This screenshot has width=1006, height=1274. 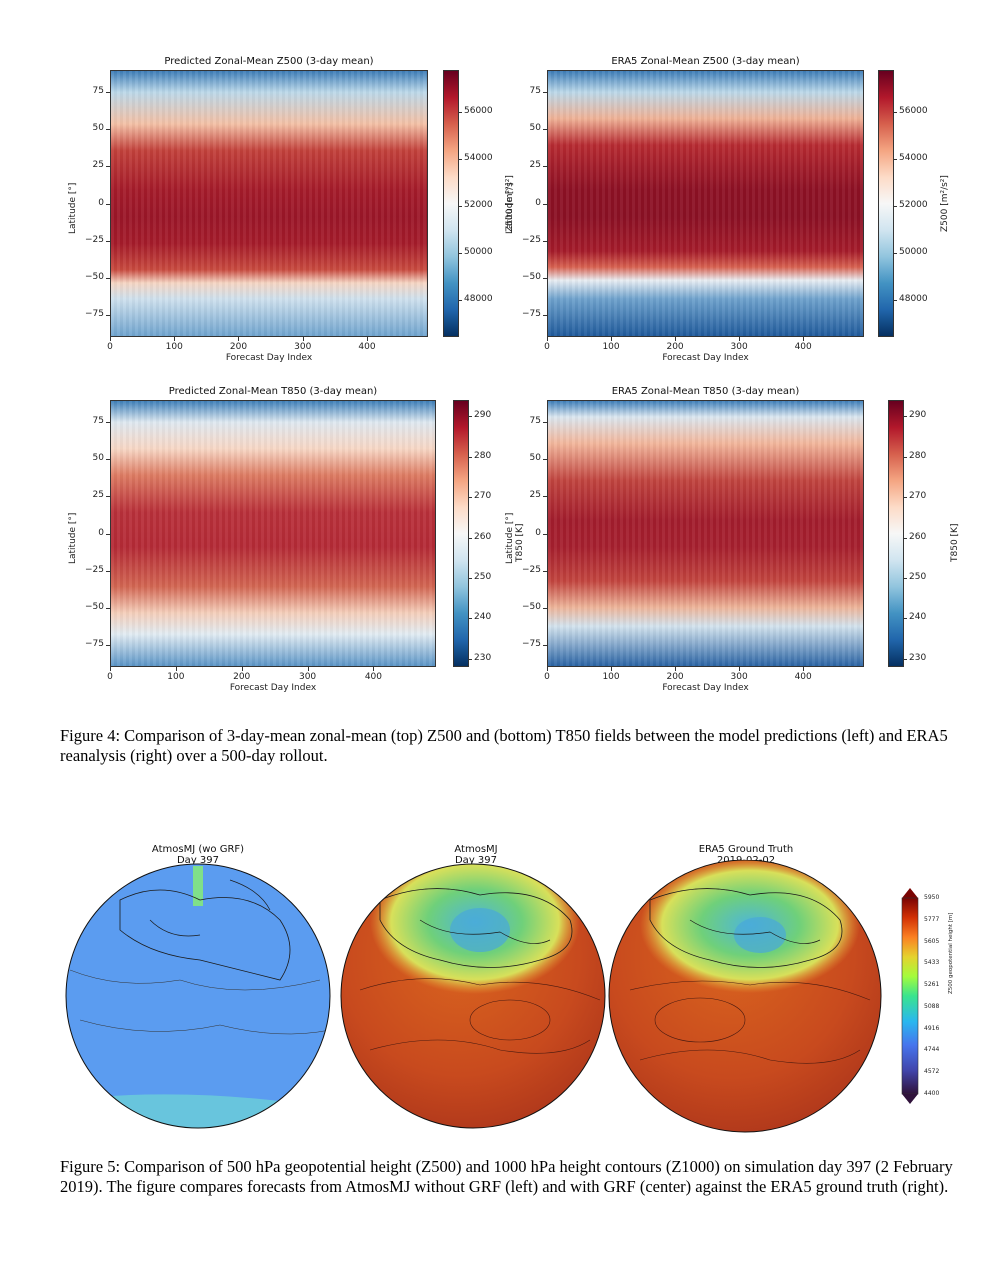 What do you see at coordinates (932, 1006) in the screenshot?
I see `globe-colorbar-tick-label: 5088` at bounding box center [932, 1006].